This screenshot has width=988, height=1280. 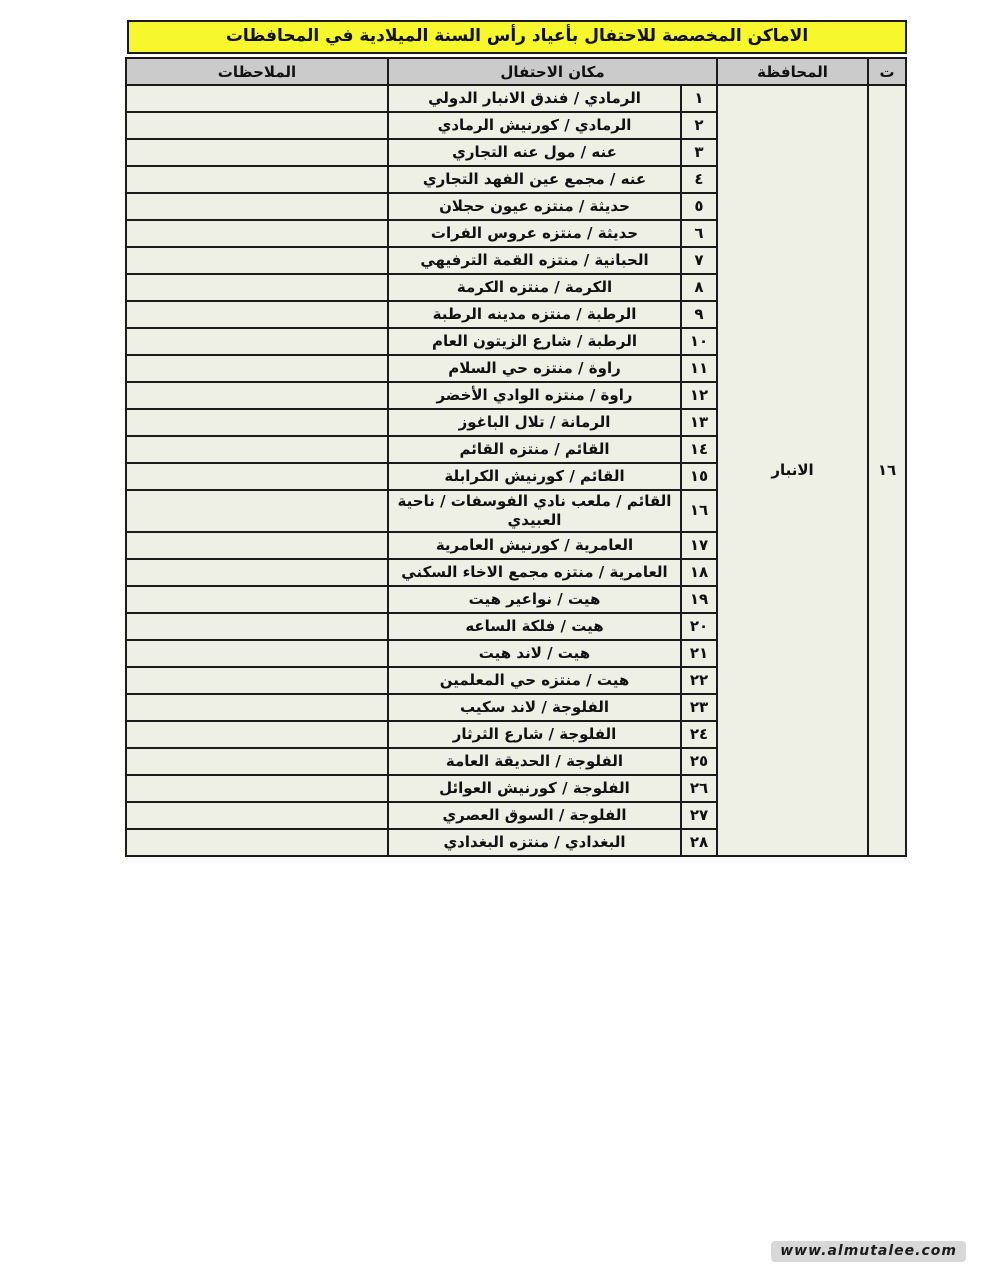 What do you see at coordinates (534, 260) in the screenshot?
I see `place-cell: الحبانية / منتزه القمة الترفيهي` at bounding box center [534, 260].